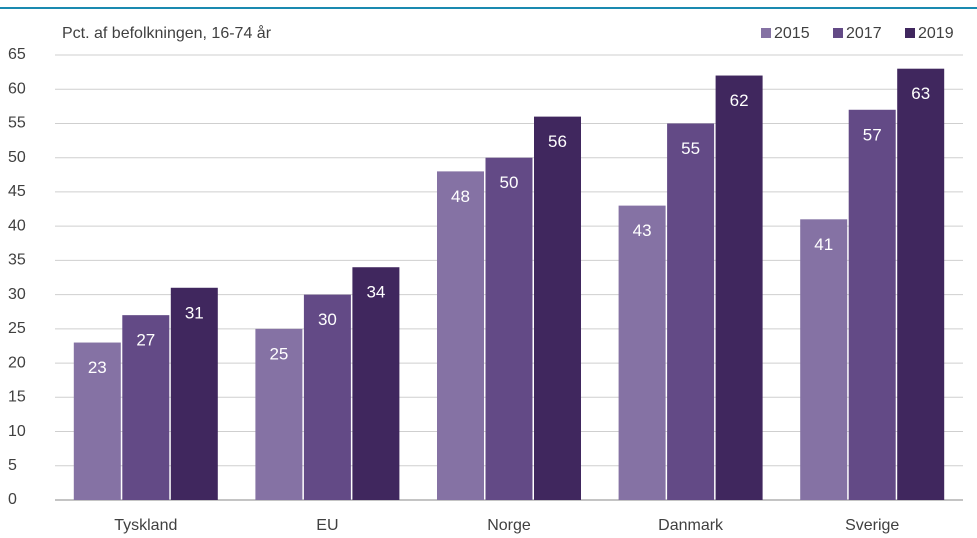 This screenshot has height=538, width=977. What do you see at coordinates (278, 353) in the screenshot?
I see `data-label: 25` at bounding box center [278, 353].